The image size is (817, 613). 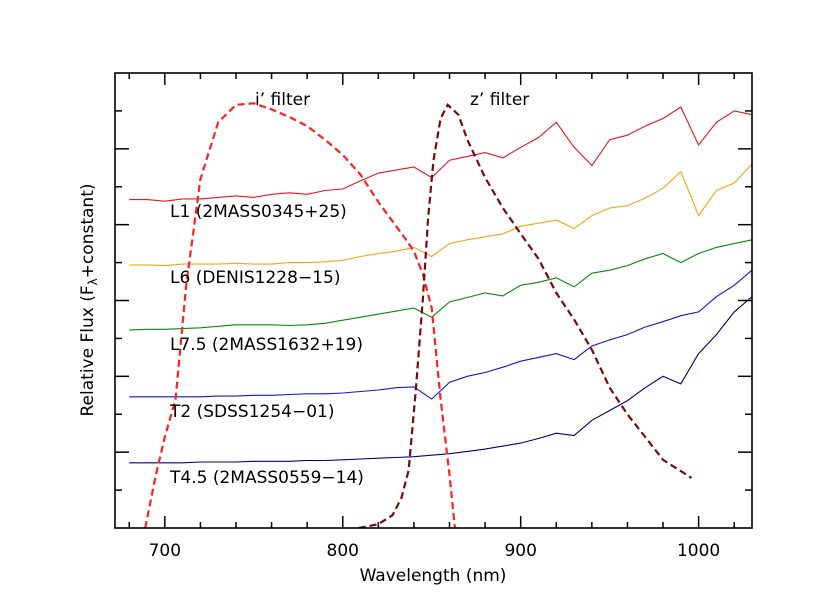 I want to click on x-tick-label: 800, so click(x=343, y=551).